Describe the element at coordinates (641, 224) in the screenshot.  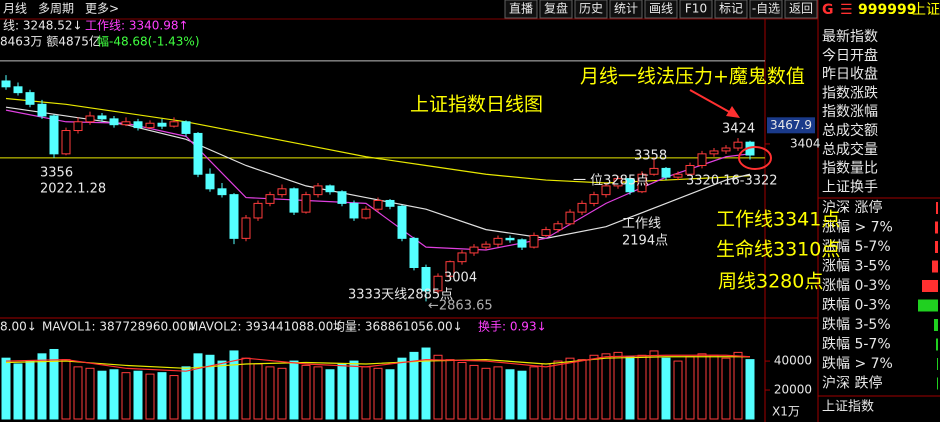
I see `annotation: 工作线` at that location.